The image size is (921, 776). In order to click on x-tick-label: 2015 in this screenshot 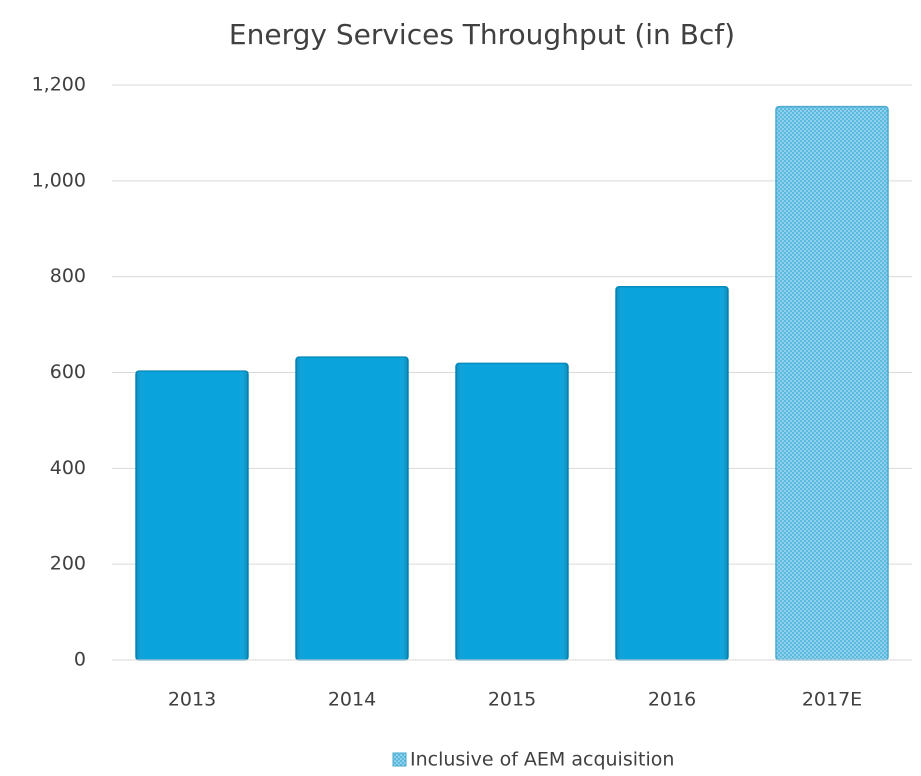, I will do `click(512, 700)`.